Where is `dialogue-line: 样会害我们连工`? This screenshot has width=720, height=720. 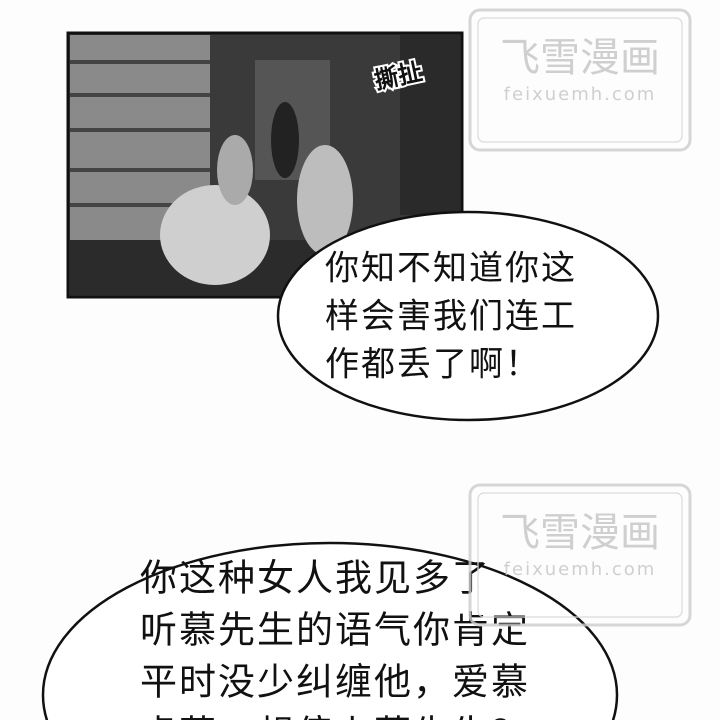 dialogue-line: 样会害我们连工 is located at coordinates (451, 317).